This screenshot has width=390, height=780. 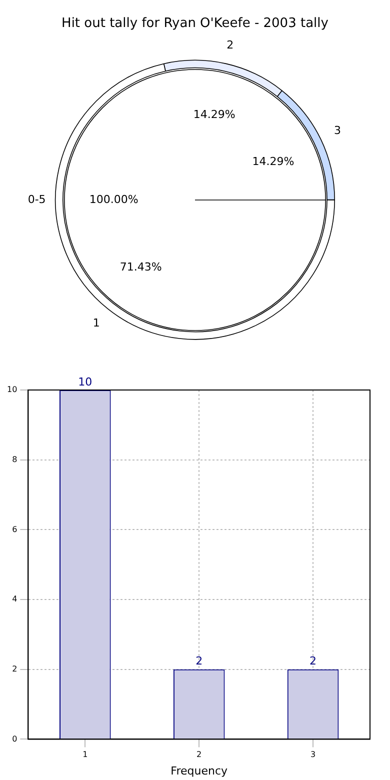 What do you see at coordinates (15, 529) in the screenshot?
I see `y-tick-label: 6` at bounding box center [15, 529].